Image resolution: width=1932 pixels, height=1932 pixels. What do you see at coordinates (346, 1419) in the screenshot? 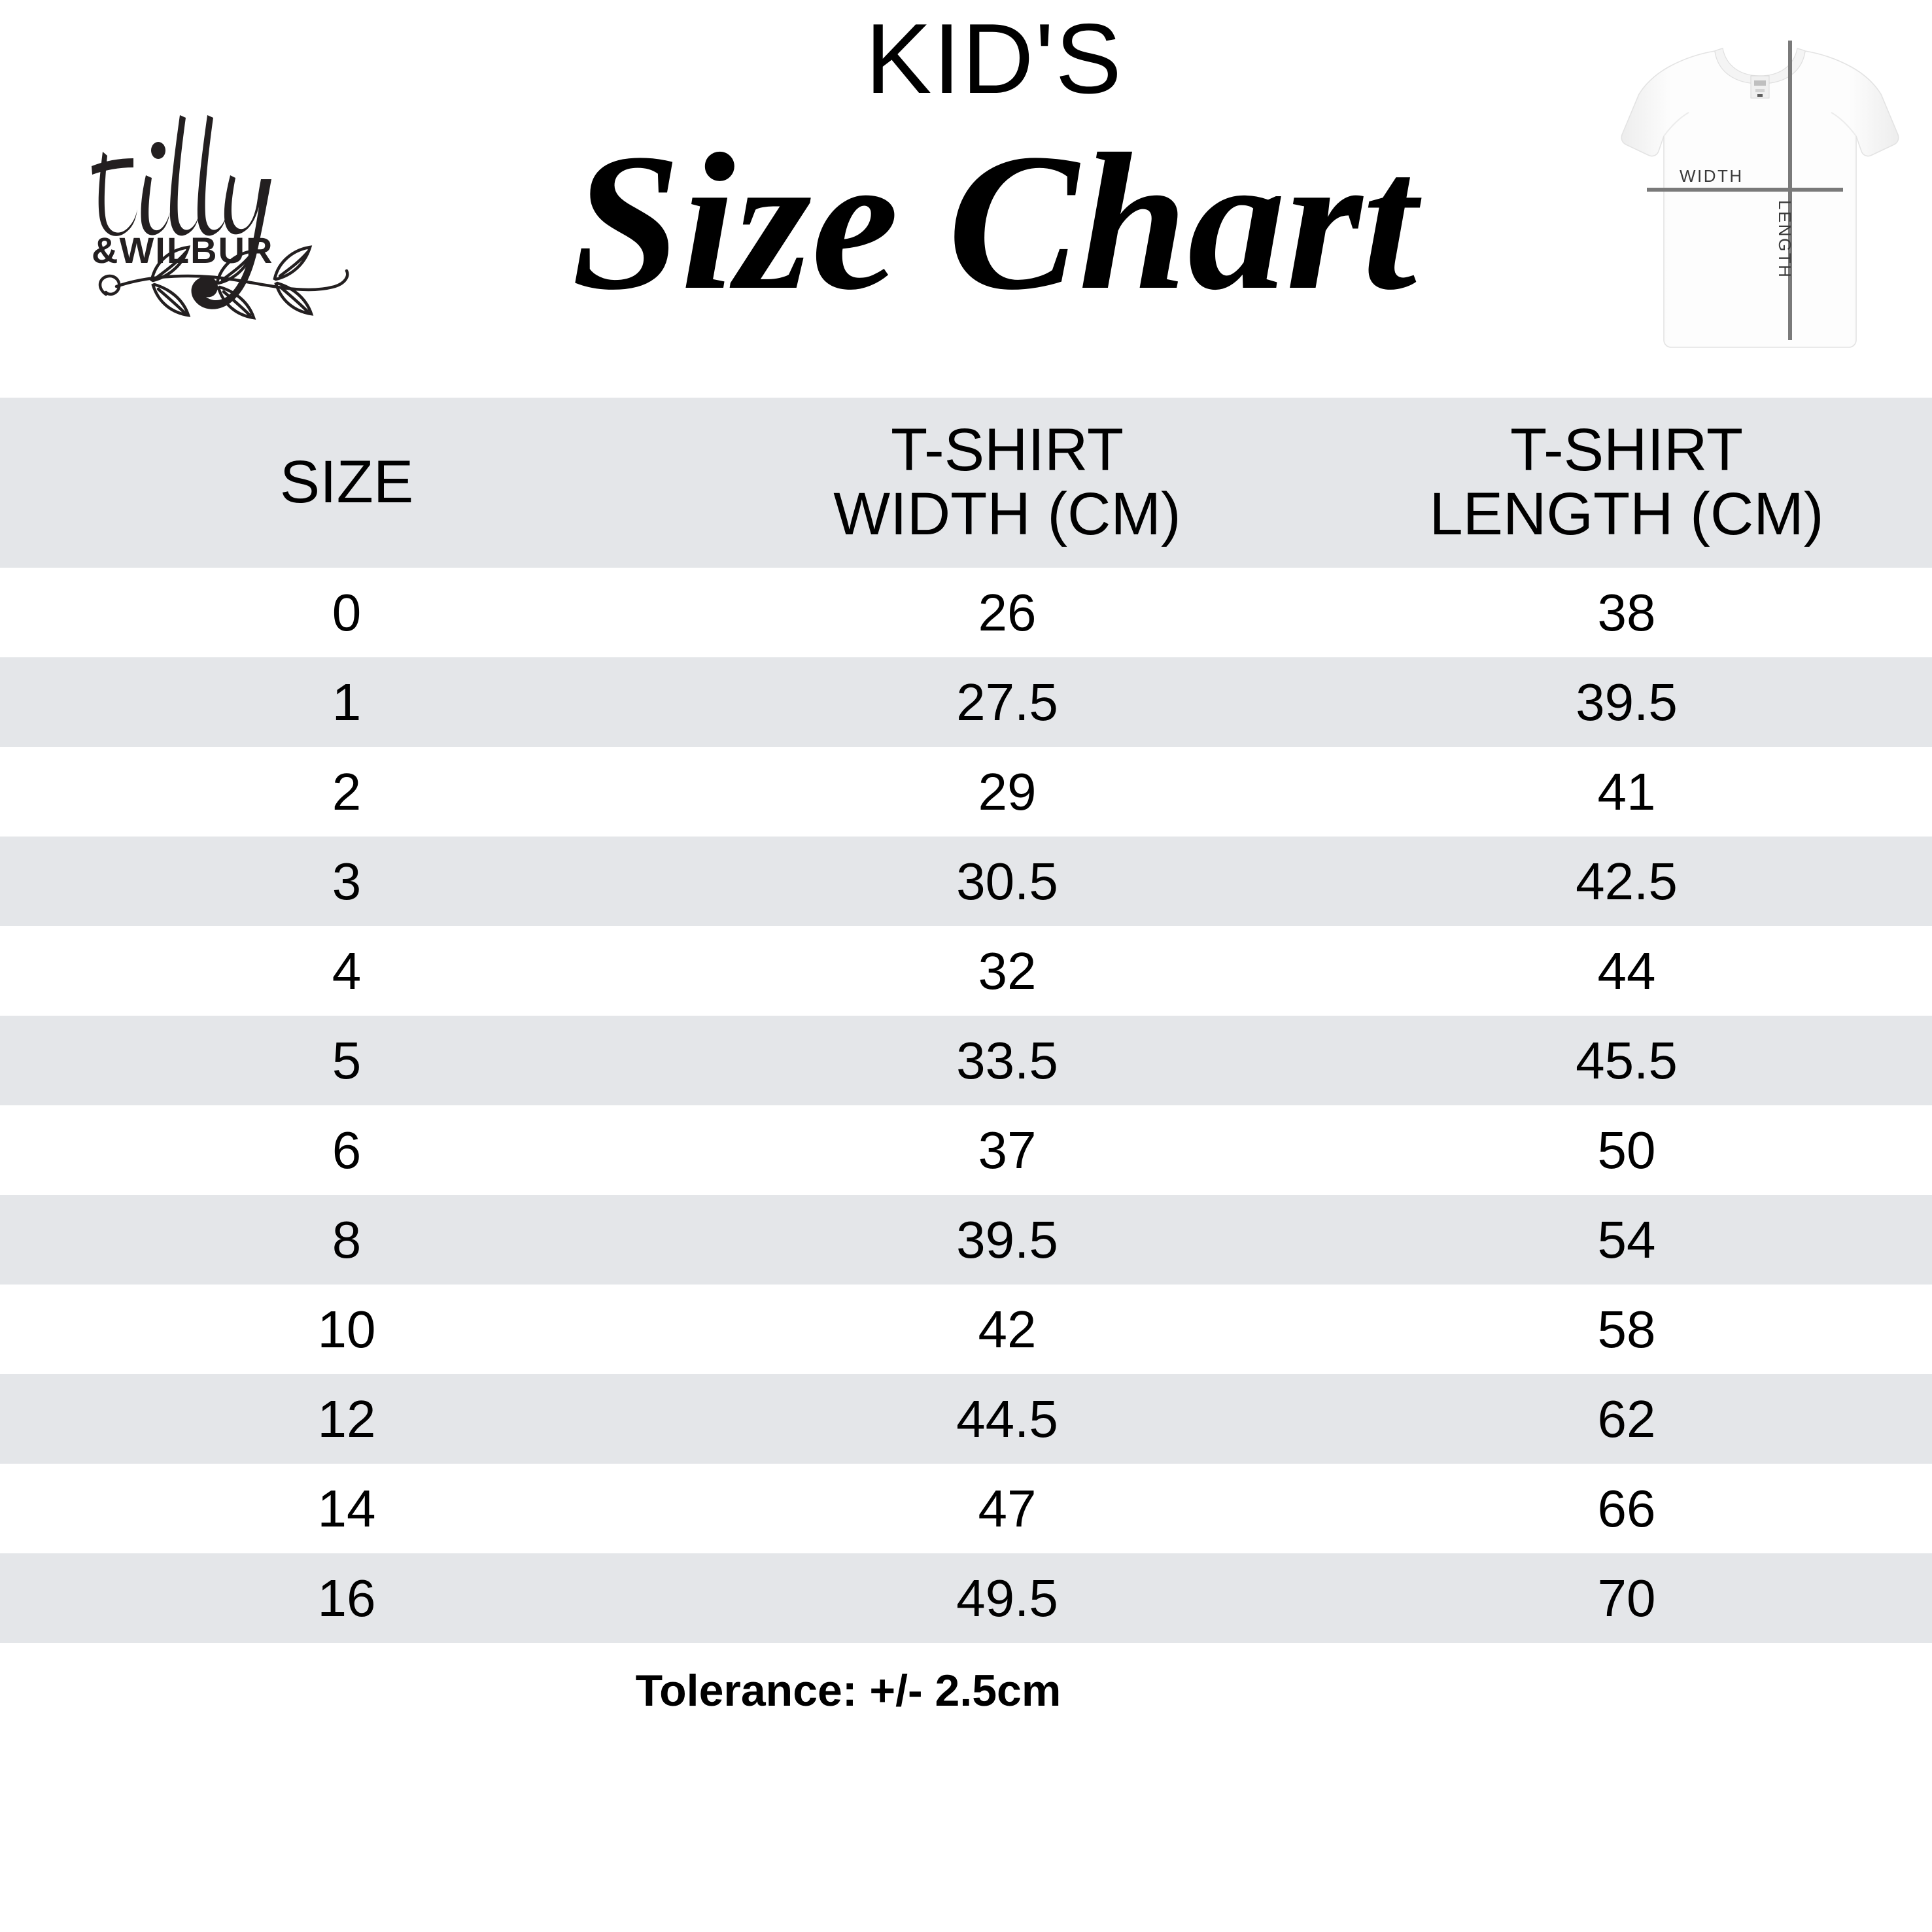
I see `cell-size: 12` at bounding box center [346, 1419].